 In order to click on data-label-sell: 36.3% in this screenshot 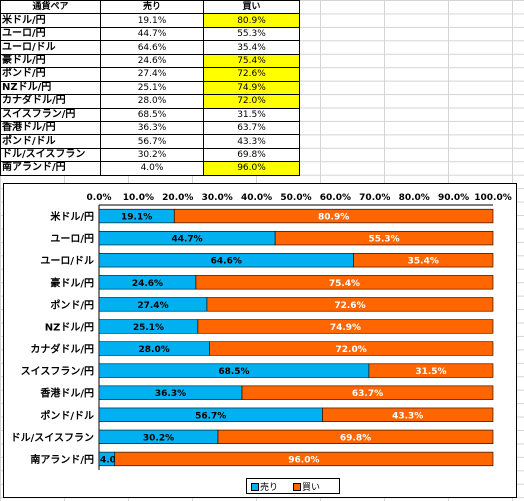, I will do `click(170, 394)`.